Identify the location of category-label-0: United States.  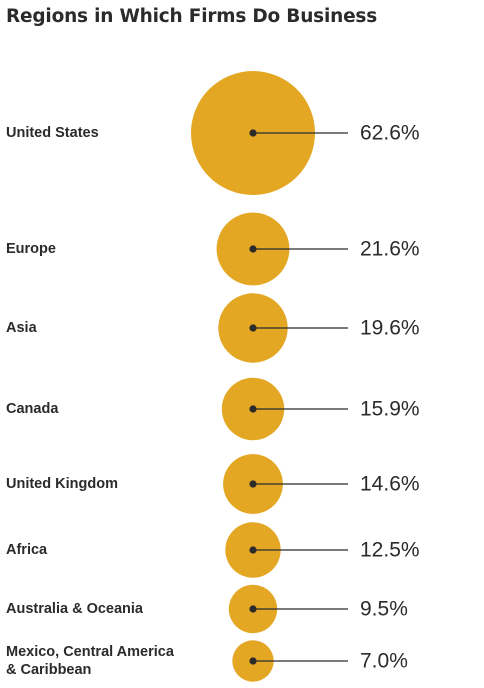
(52, 133).